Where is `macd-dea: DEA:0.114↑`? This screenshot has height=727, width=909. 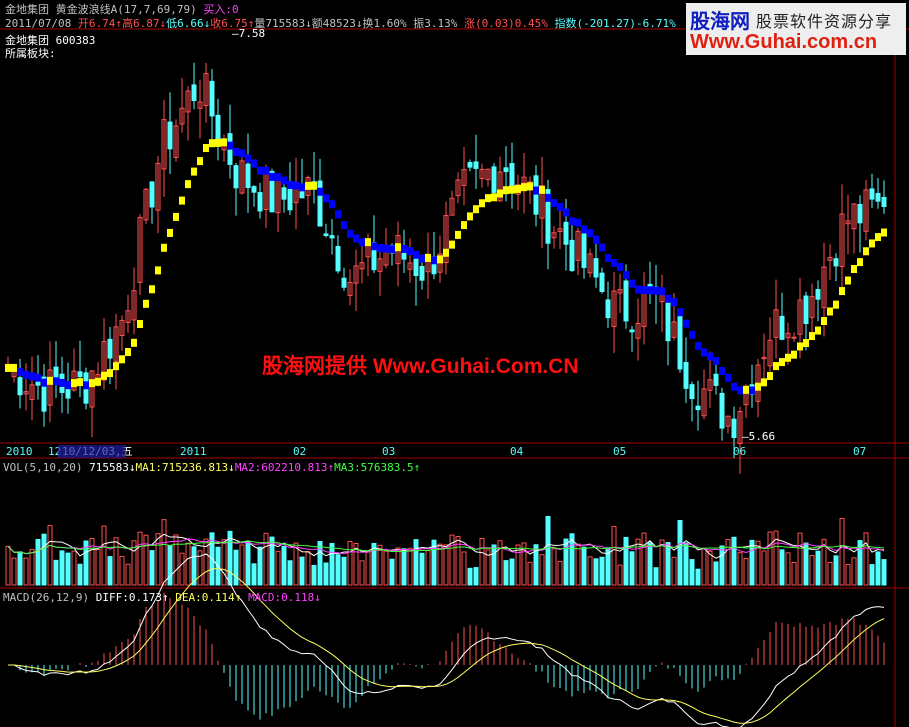
macd-dea: DEA:0.114↑ is located at coordinates (208, 597).